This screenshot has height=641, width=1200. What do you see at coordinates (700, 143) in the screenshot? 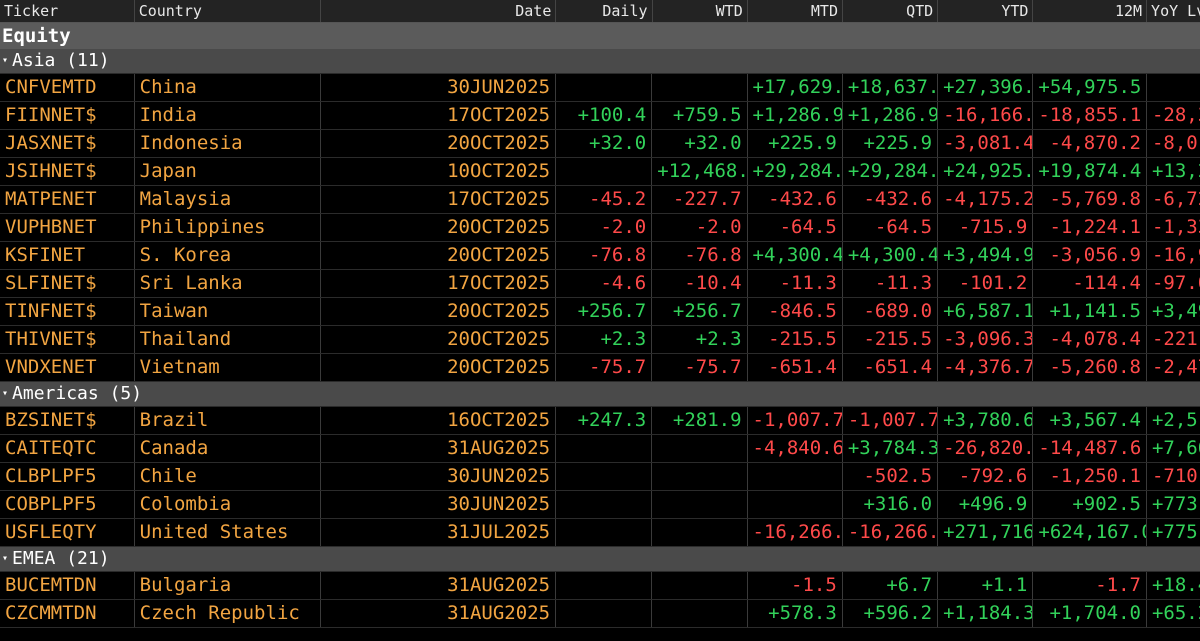
I see `wtd-cell: +32.0` at bounding box center [700, 143].